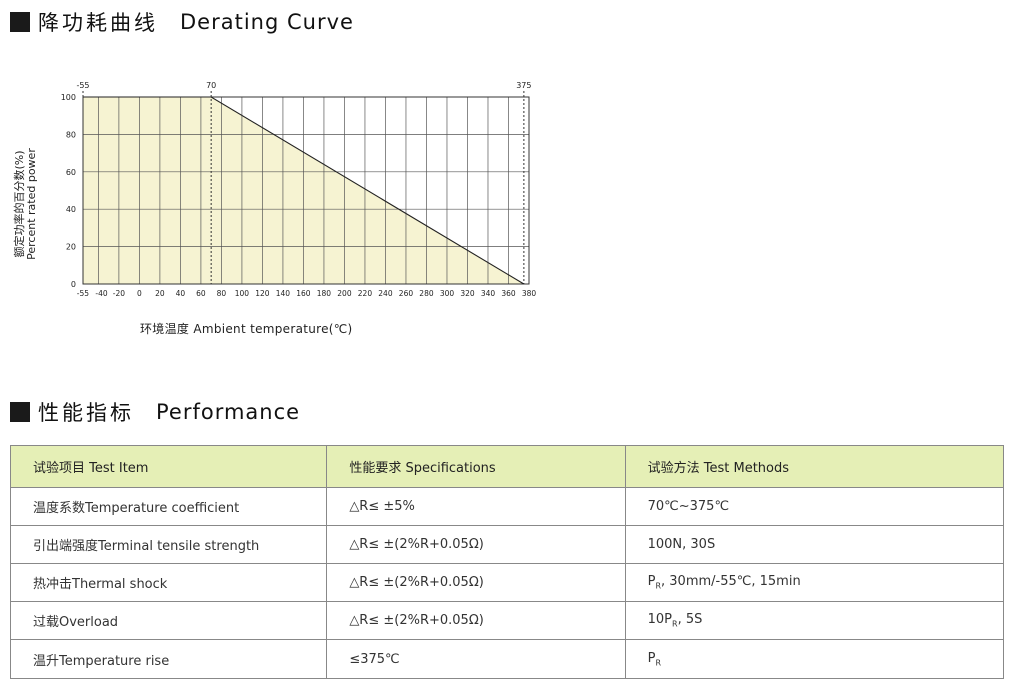  I want to click on y-axis-label-en: Percent rated power, so click(31, 204).